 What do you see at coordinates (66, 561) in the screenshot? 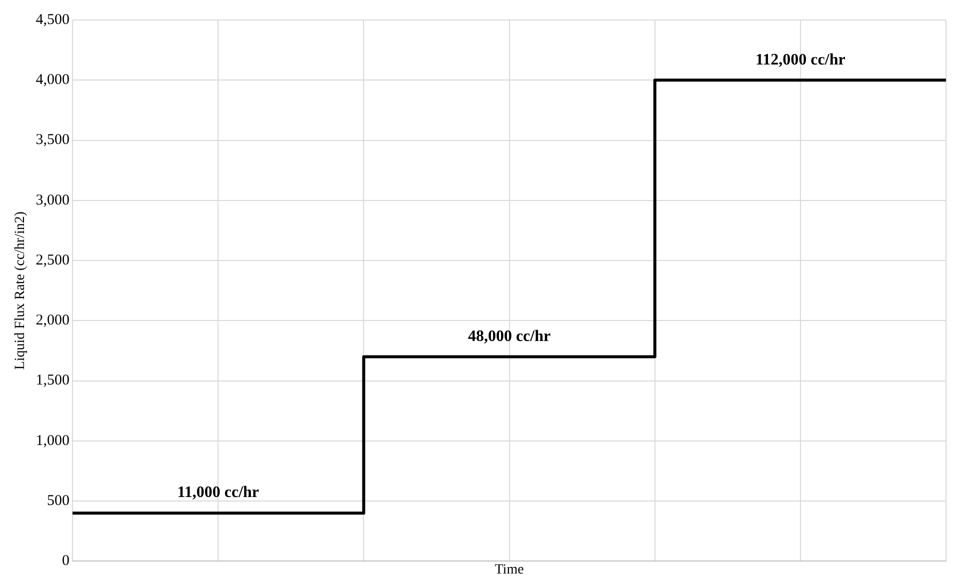
I see `y-tick-label: 0` at bounding box center [66, 561].